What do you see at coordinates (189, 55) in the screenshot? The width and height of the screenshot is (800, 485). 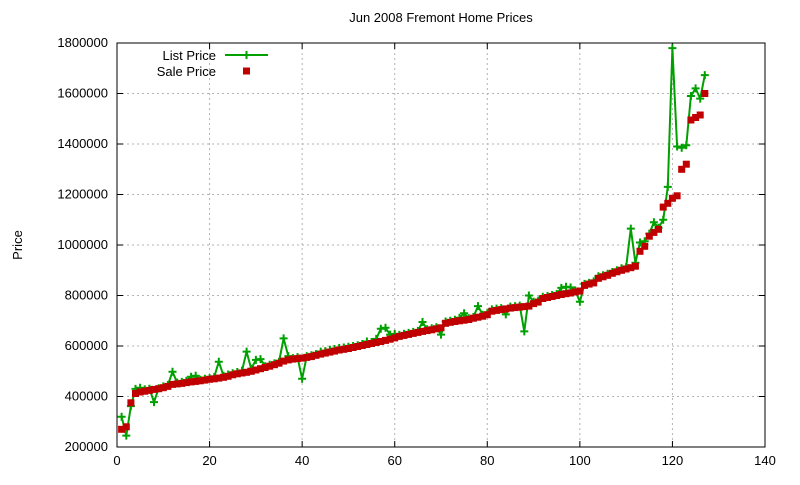 I see `legend-label-list-price: List Price` at bounding box center [189, 55].